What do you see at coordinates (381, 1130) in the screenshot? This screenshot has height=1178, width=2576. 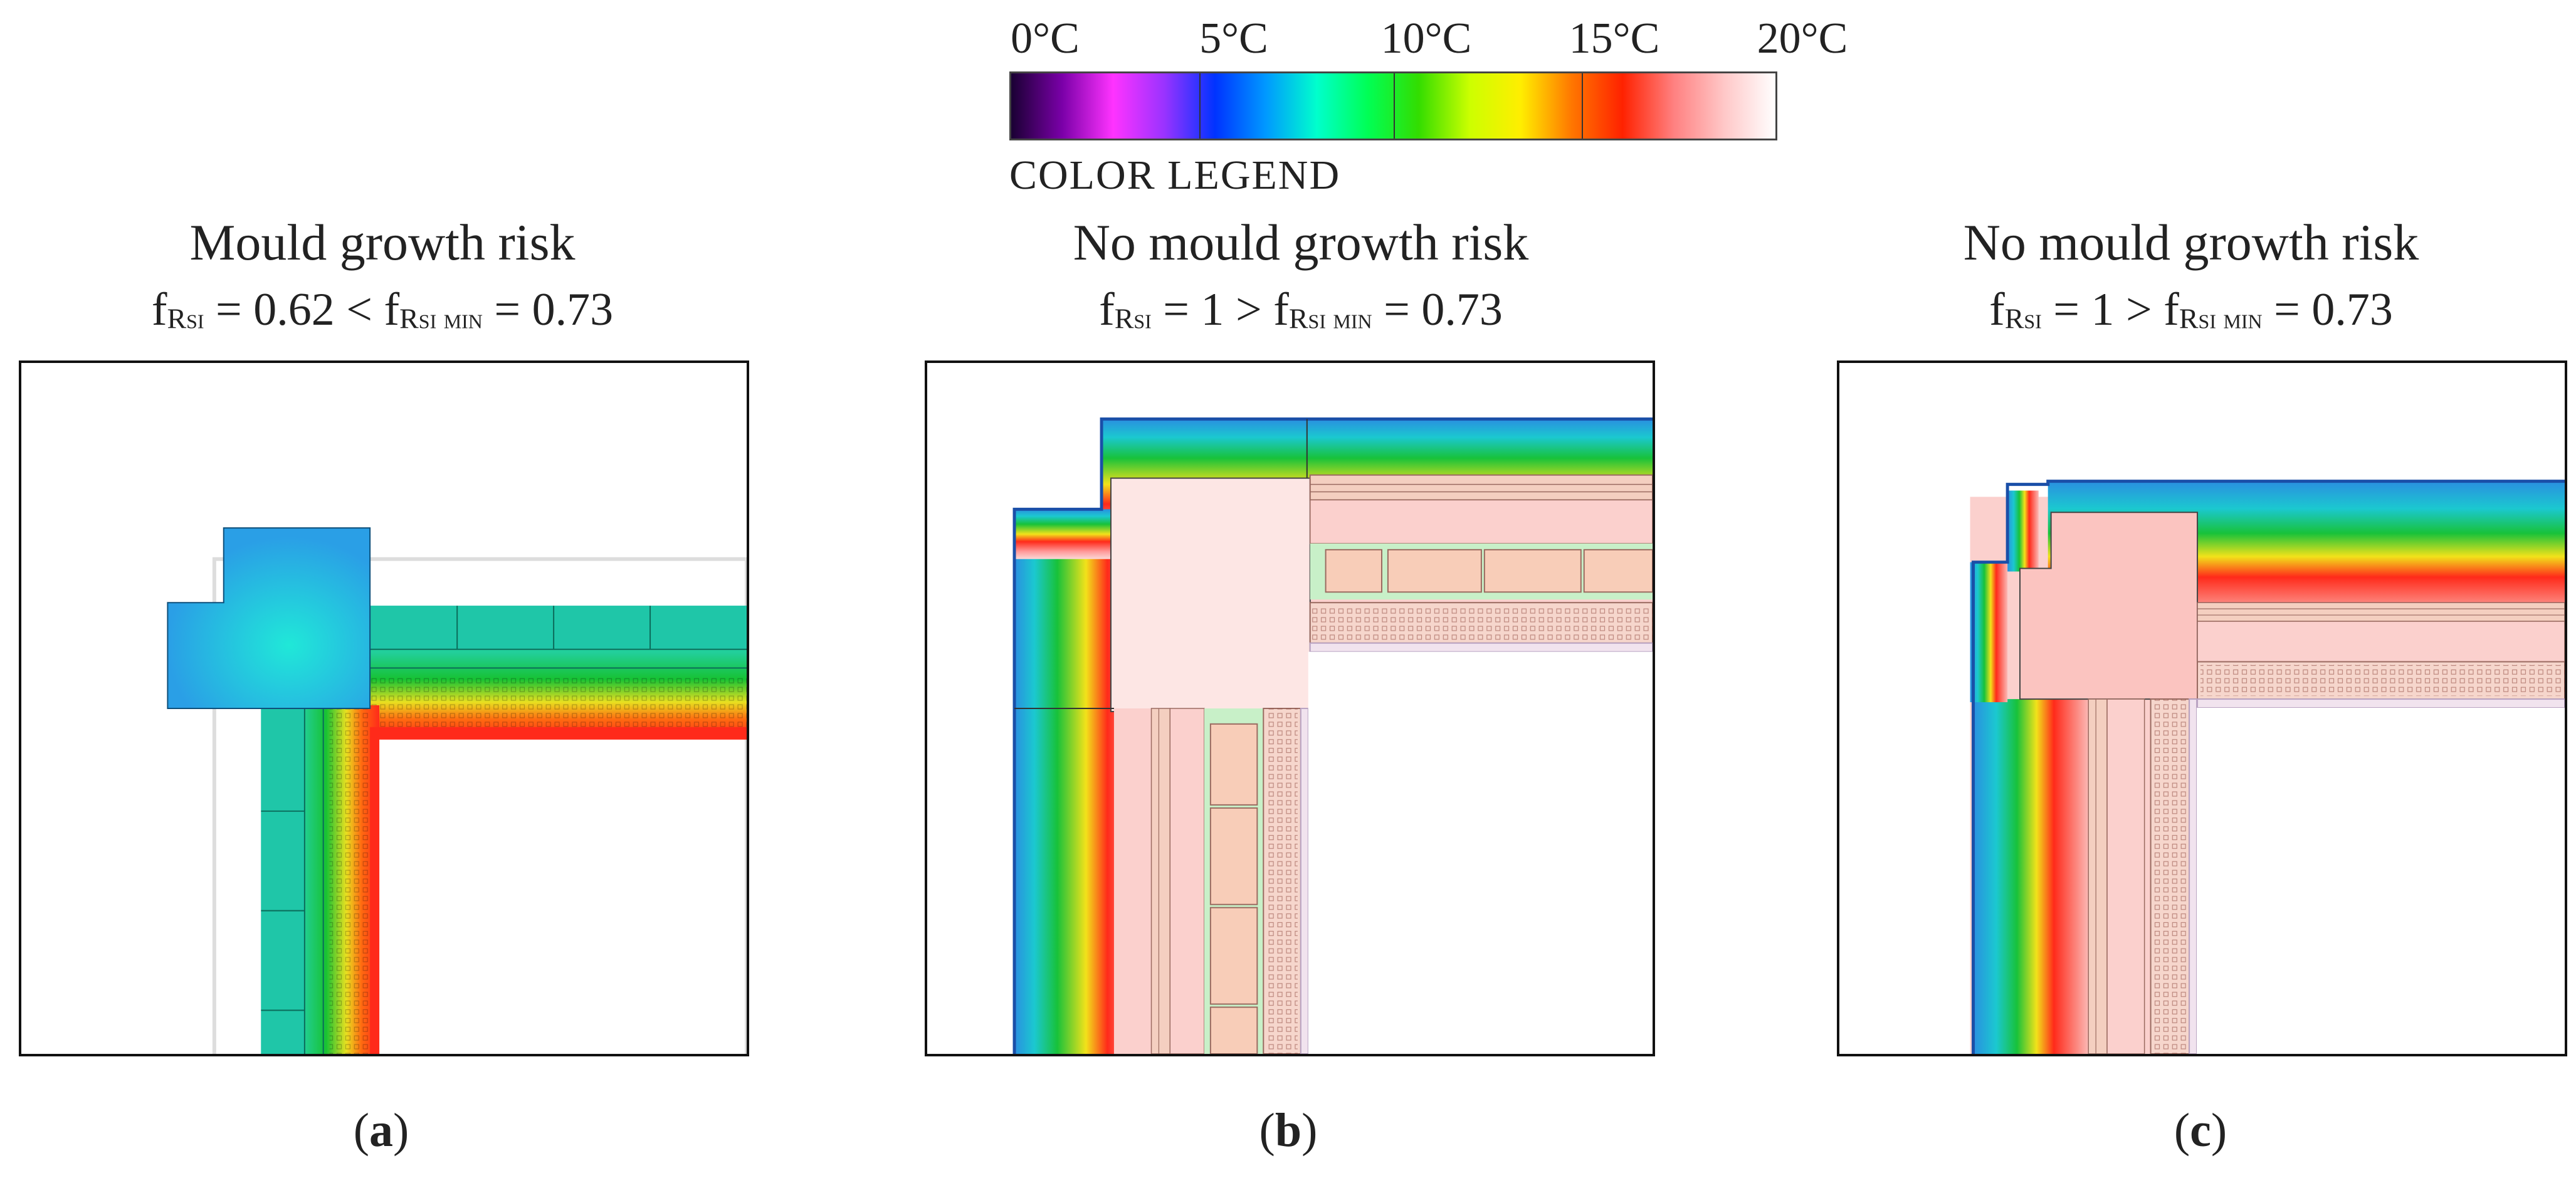 I see `panel-label-a: (a)` at bounding box center [381, 1130].